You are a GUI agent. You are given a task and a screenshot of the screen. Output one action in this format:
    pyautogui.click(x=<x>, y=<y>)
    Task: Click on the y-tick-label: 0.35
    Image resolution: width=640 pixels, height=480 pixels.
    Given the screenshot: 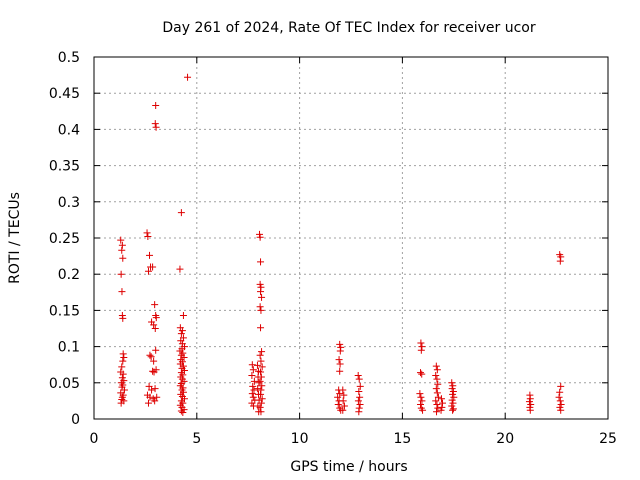 What is the action you would take?
    pyautogui.click(x=64, y=167)
    